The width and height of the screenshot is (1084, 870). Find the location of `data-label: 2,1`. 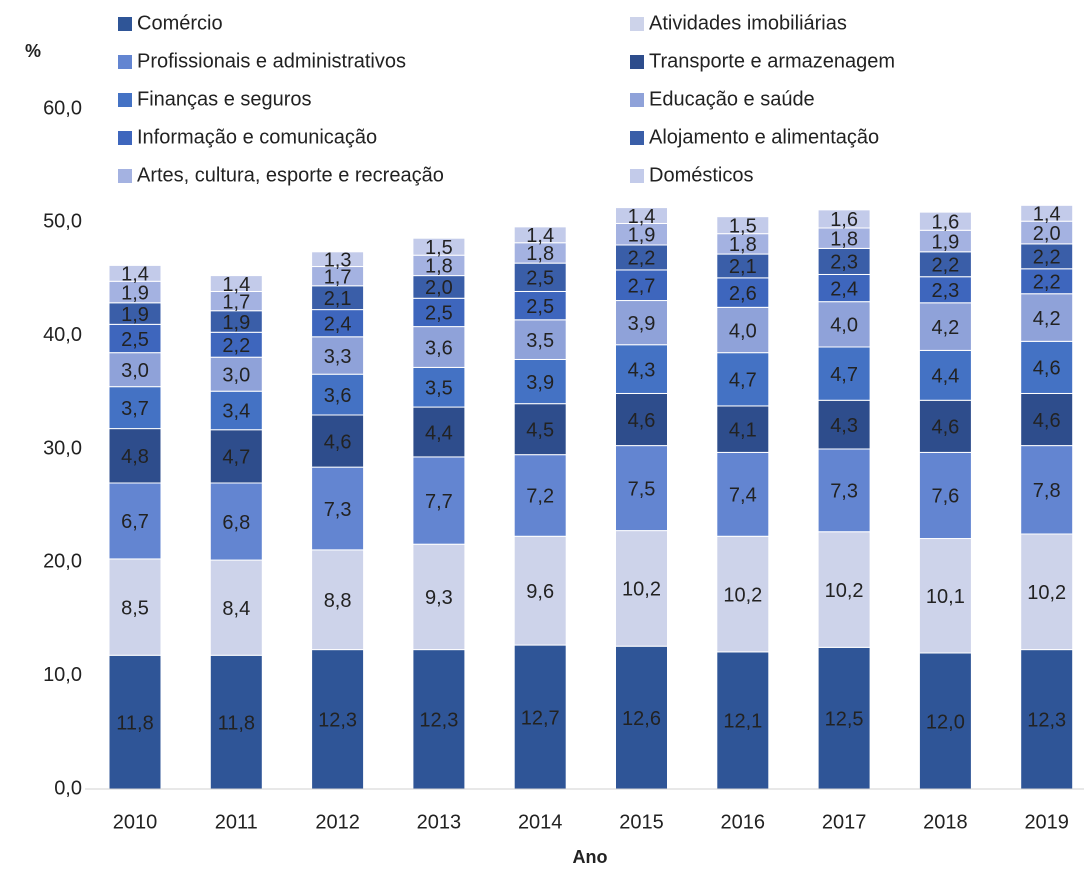

data-label: 2,1 is located at coordinates (338, 299).